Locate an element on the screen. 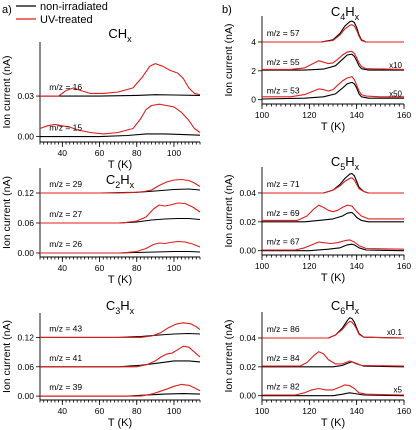  legend: non-irradiated UV-treated is located at coordinates (62, 13).